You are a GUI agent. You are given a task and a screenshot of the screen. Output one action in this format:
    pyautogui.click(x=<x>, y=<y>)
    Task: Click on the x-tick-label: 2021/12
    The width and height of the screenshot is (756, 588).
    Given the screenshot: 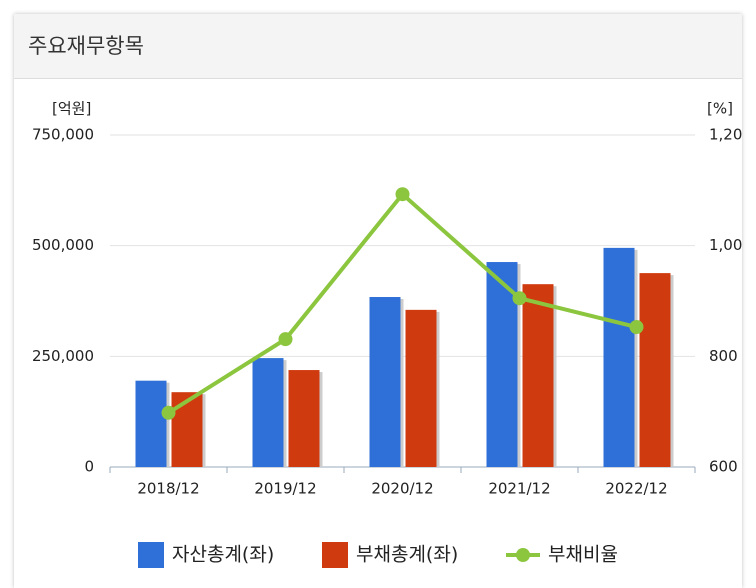 What is the action you would take?
    pyautogui.click(x=519, y=489)
    